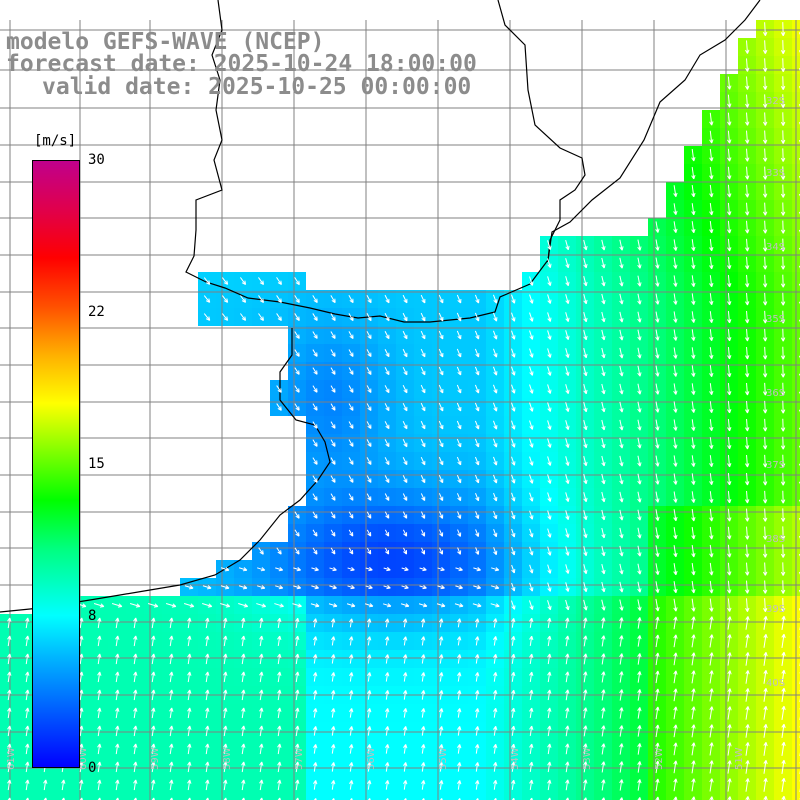 Image resolution: width=800 pixels, height=800 pixels. I want to click on forecast-date: forecast date: 2025-10-24 18:00:00, so click(241, 64).